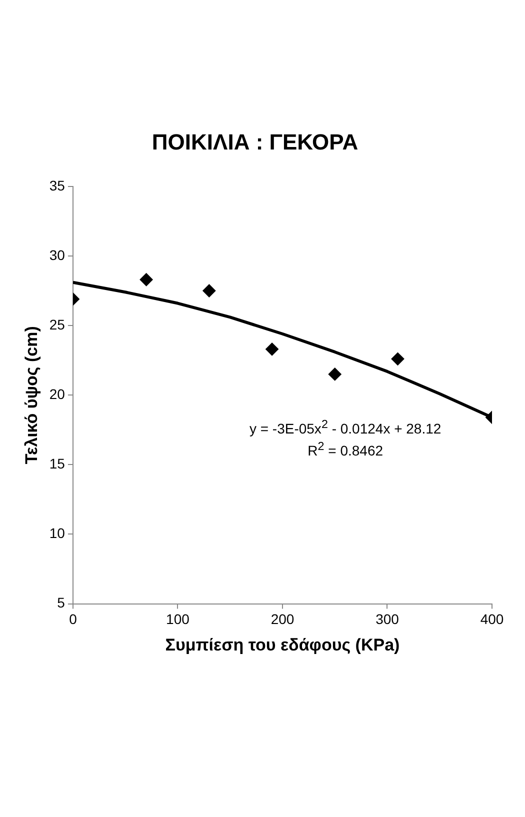 This screenshot has width=525, height=817. What do you see at coordinates (57, 324) in the screenshot?
I see `y-tick-label: 25` at bounding box center [57, 324].